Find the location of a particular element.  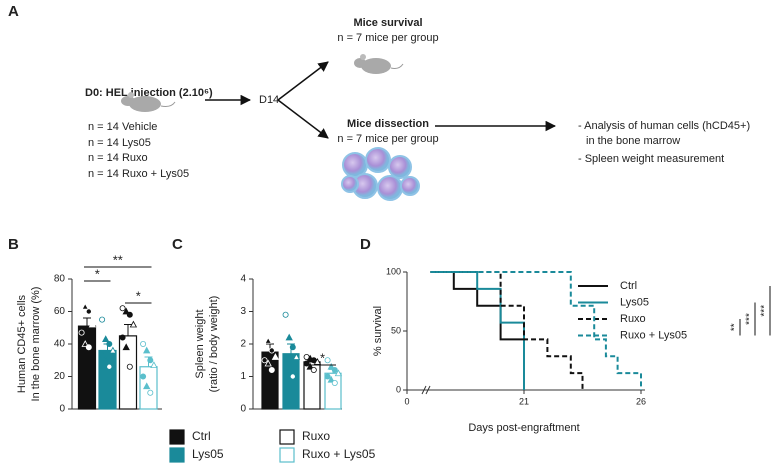

x-tick-label: 26 is located at coordinates (641, 401).